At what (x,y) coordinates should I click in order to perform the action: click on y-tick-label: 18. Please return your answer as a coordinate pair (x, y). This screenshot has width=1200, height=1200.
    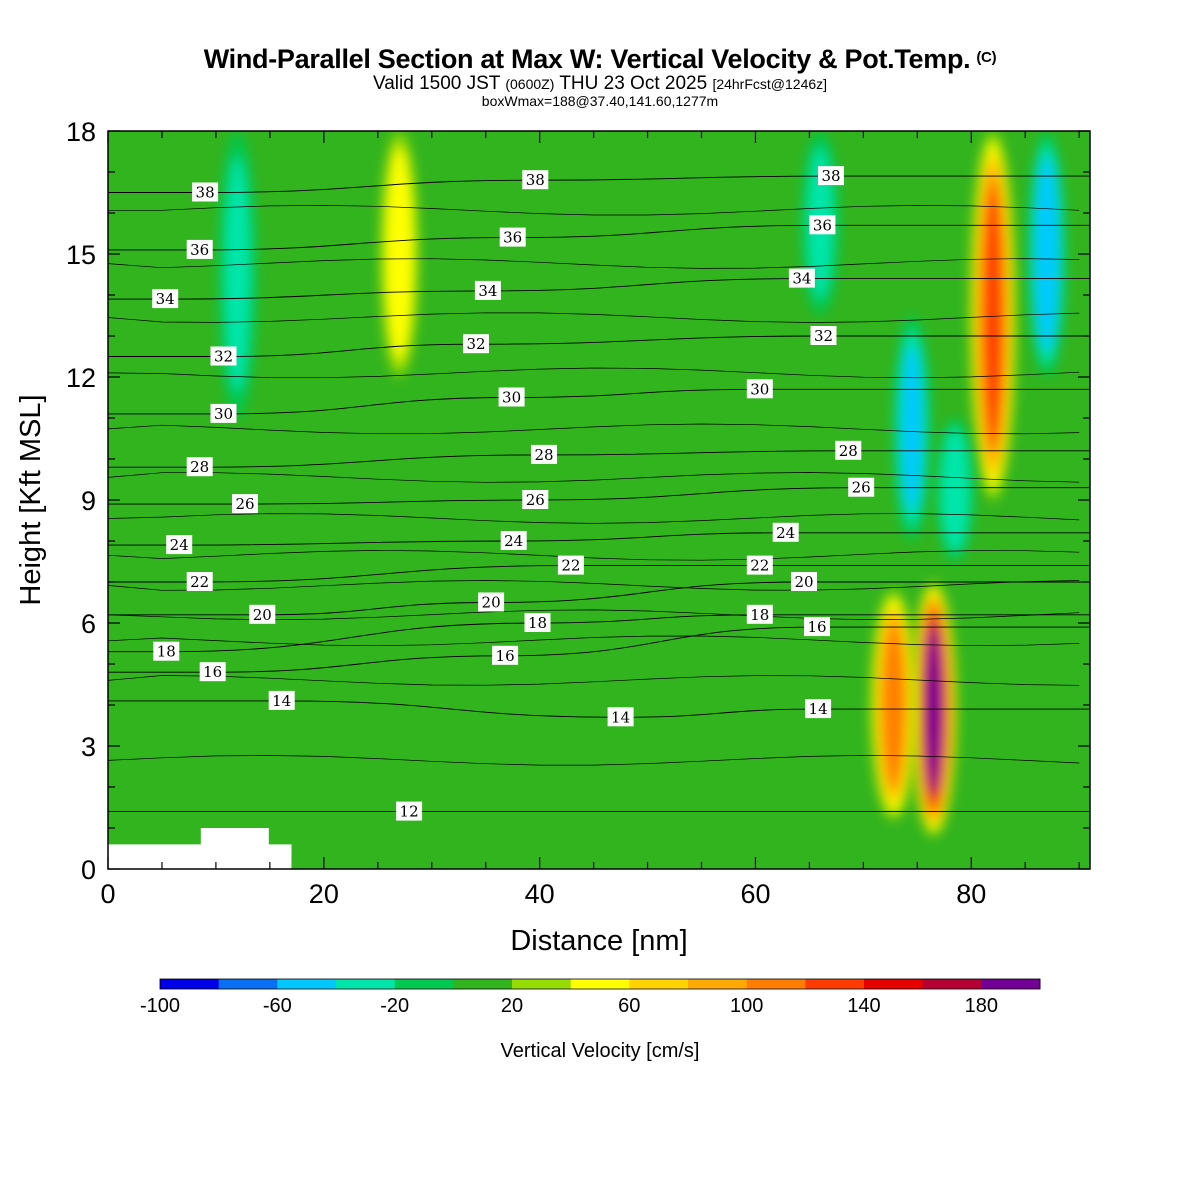
    Looking at the image, I should click on (81, 132).